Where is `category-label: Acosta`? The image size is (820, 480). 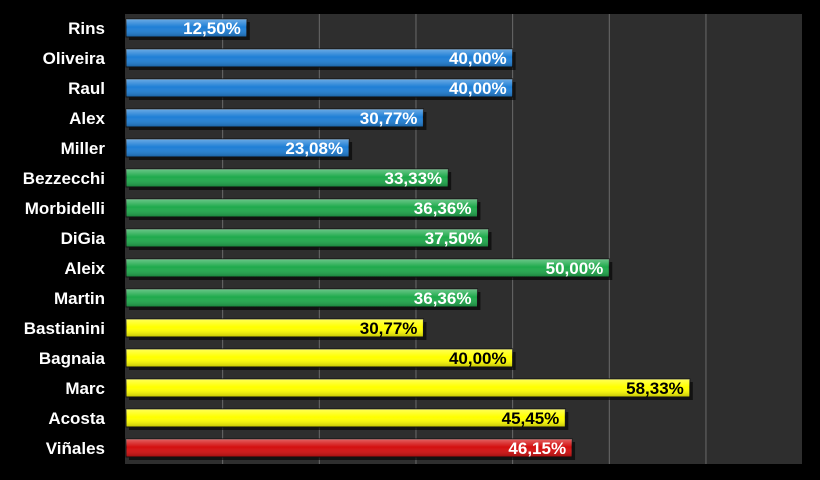 category-label: Acosta is located at coordinates (76, 418).